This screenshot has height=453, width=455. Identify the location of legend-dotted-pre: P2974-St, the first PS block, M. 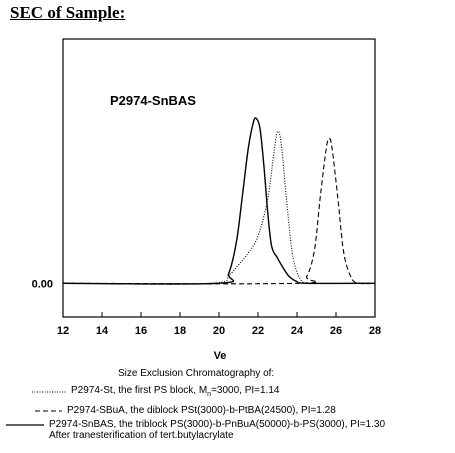
(139, 390).